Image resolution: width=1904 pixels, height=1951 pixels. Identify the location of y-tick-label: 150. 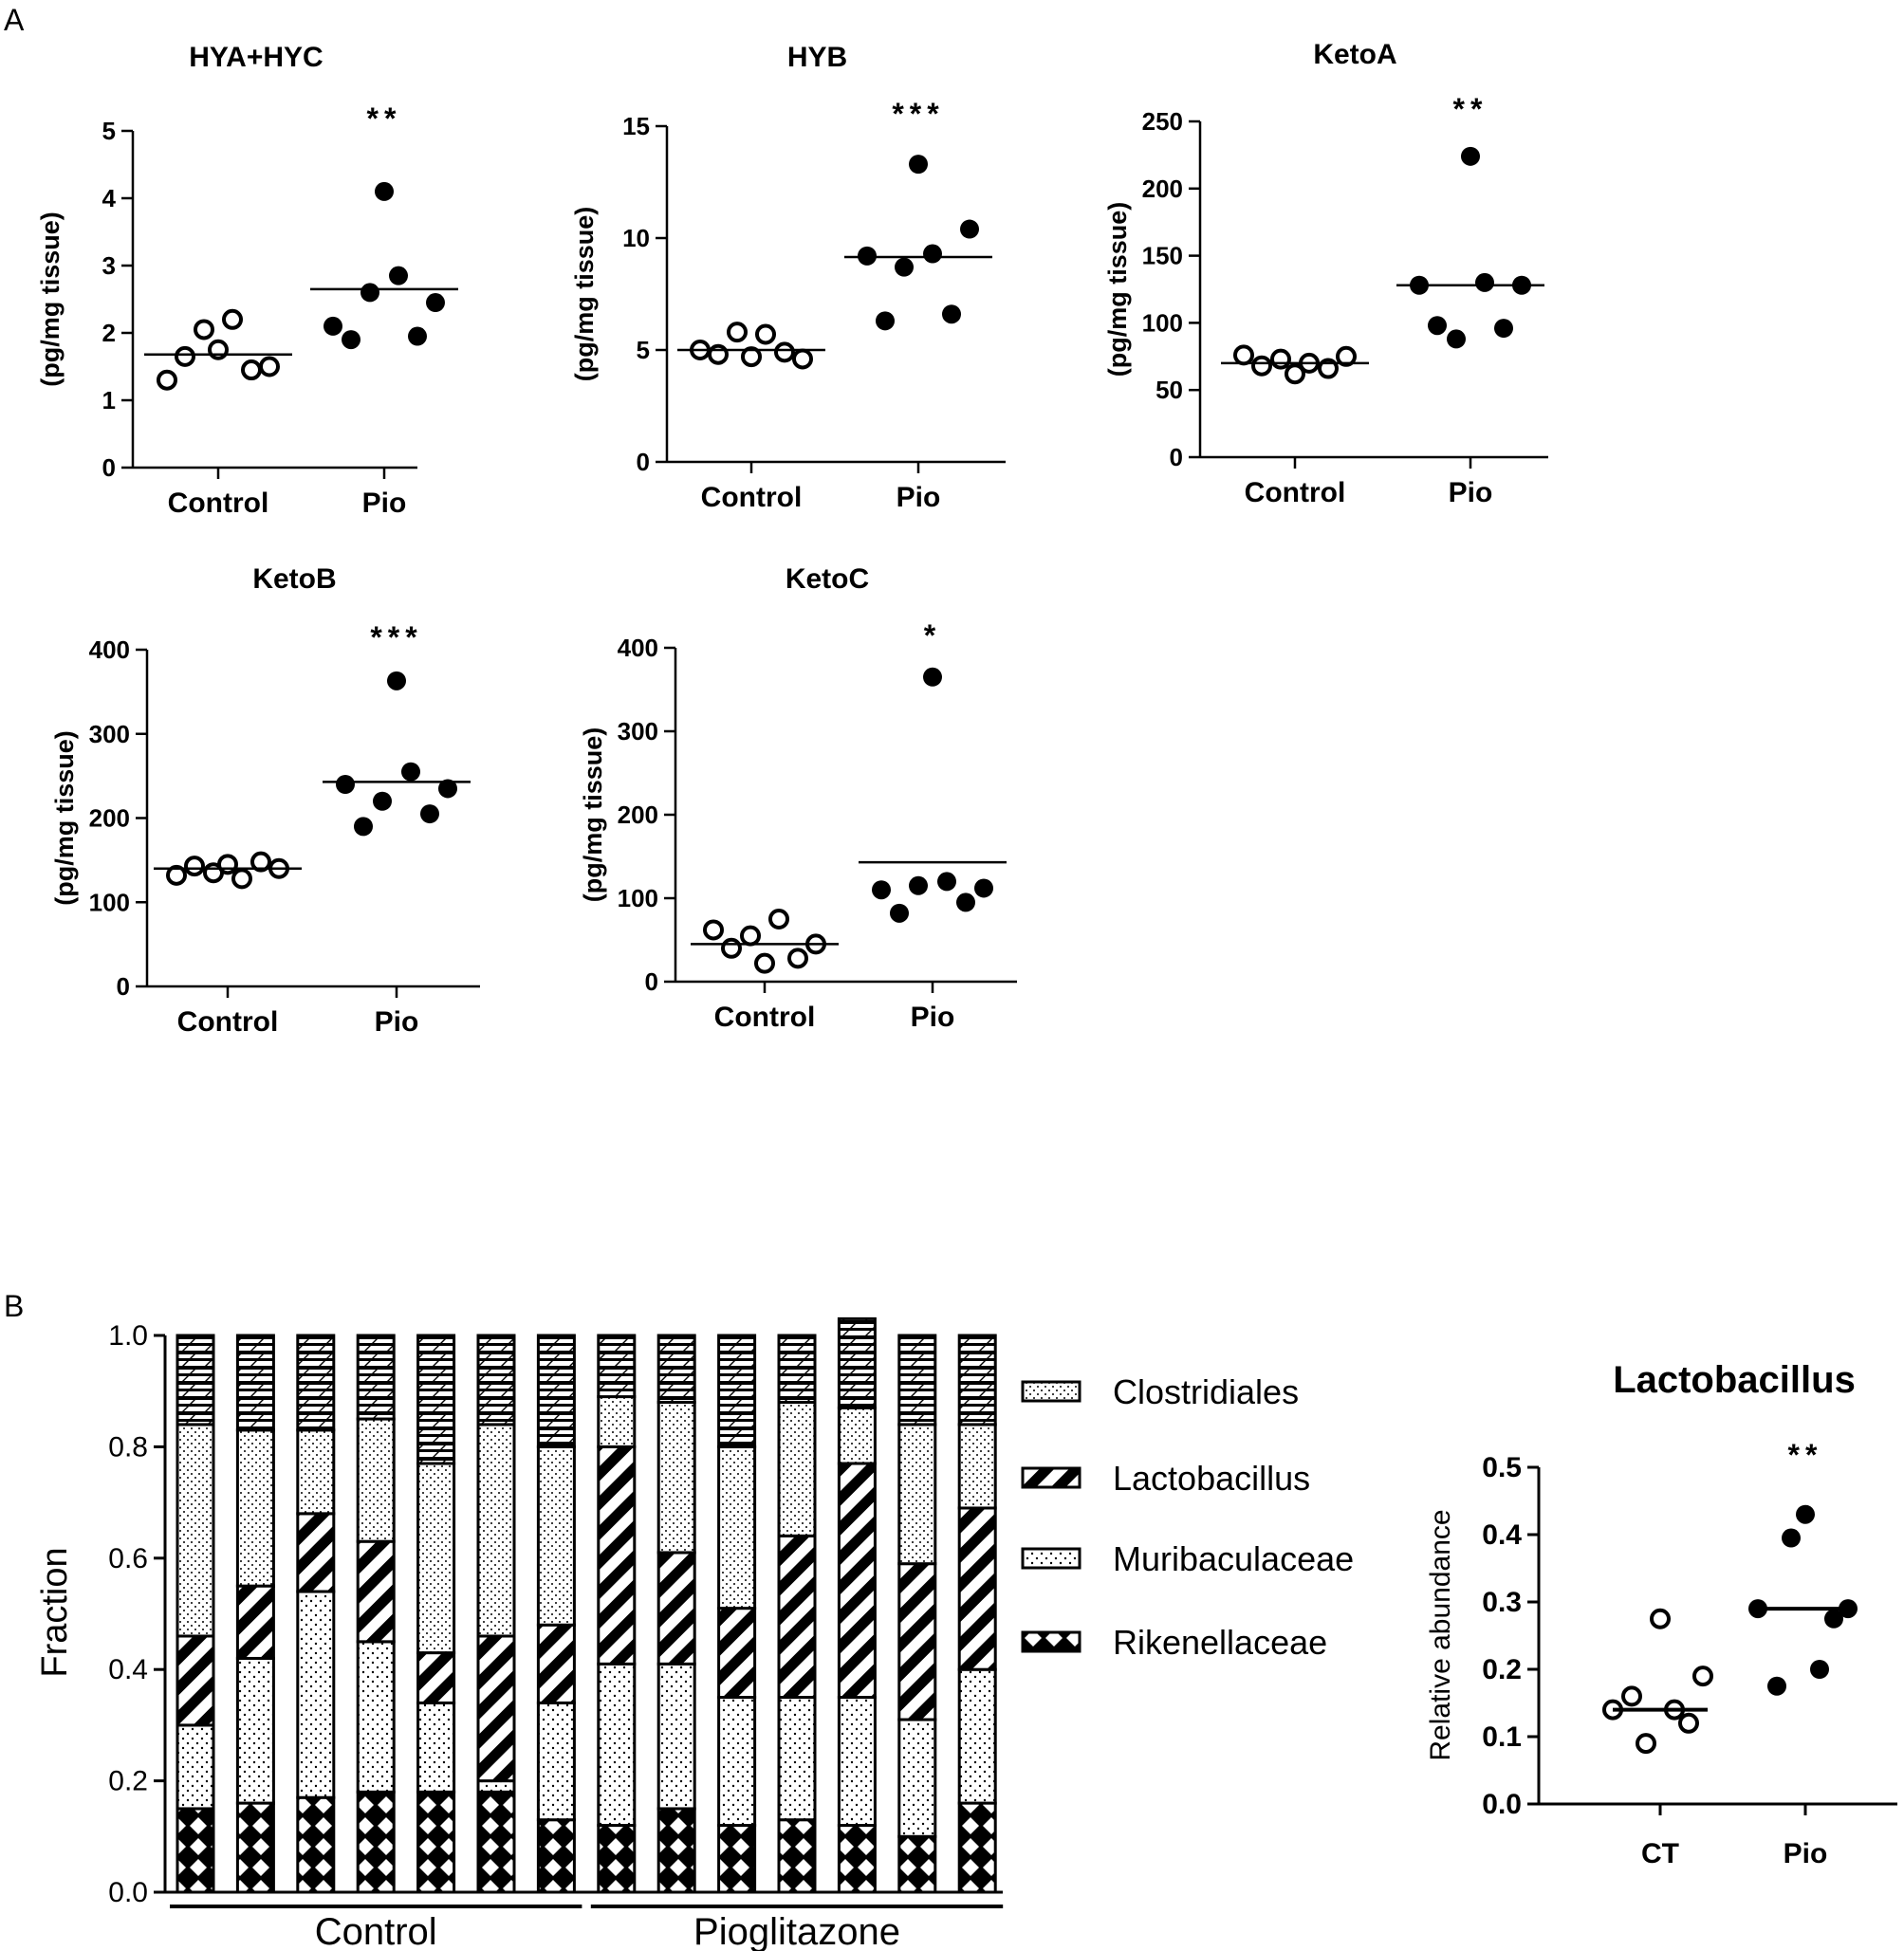
(1162, 256).